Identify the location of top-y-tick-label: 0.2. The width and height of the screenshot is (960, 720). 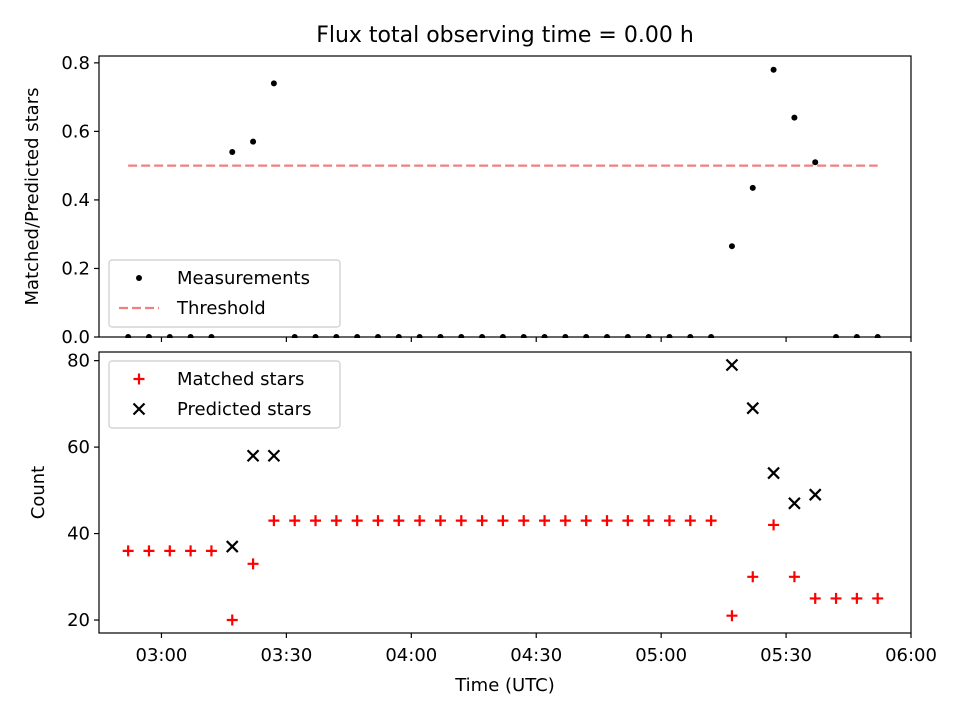
(75, 268).